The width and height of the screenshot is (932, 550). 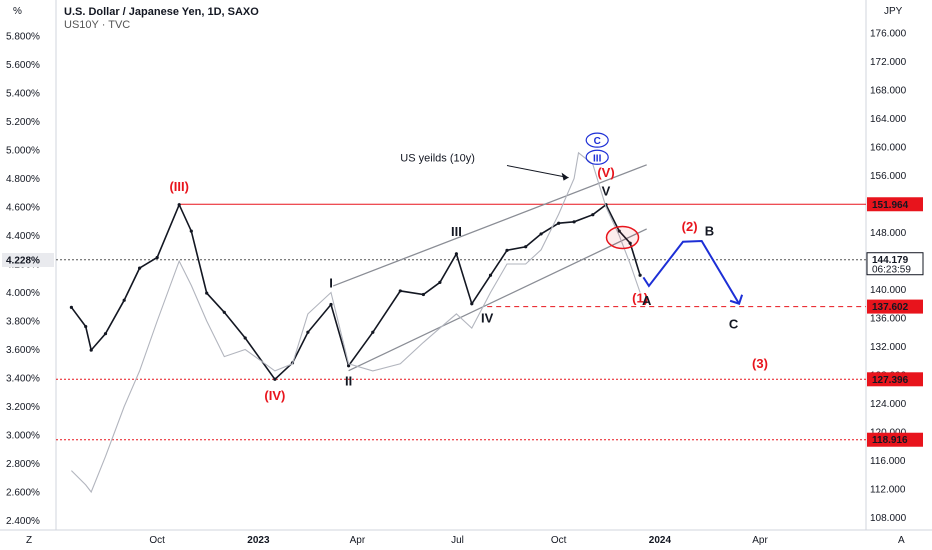 I want to click on annotation-arrow, so click(x=537, y=172).